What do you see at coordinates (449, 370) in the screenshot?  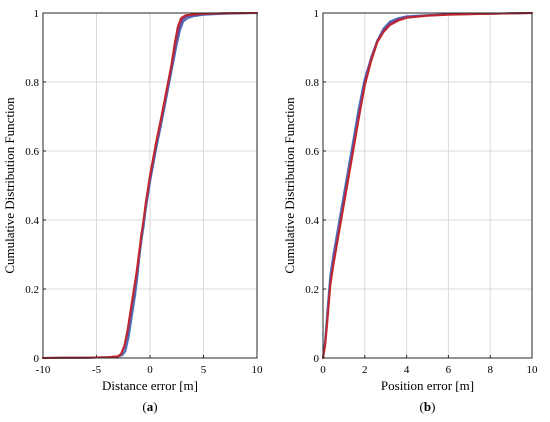 I see `x-tick-label: 6` at bounding box center [449, 370].